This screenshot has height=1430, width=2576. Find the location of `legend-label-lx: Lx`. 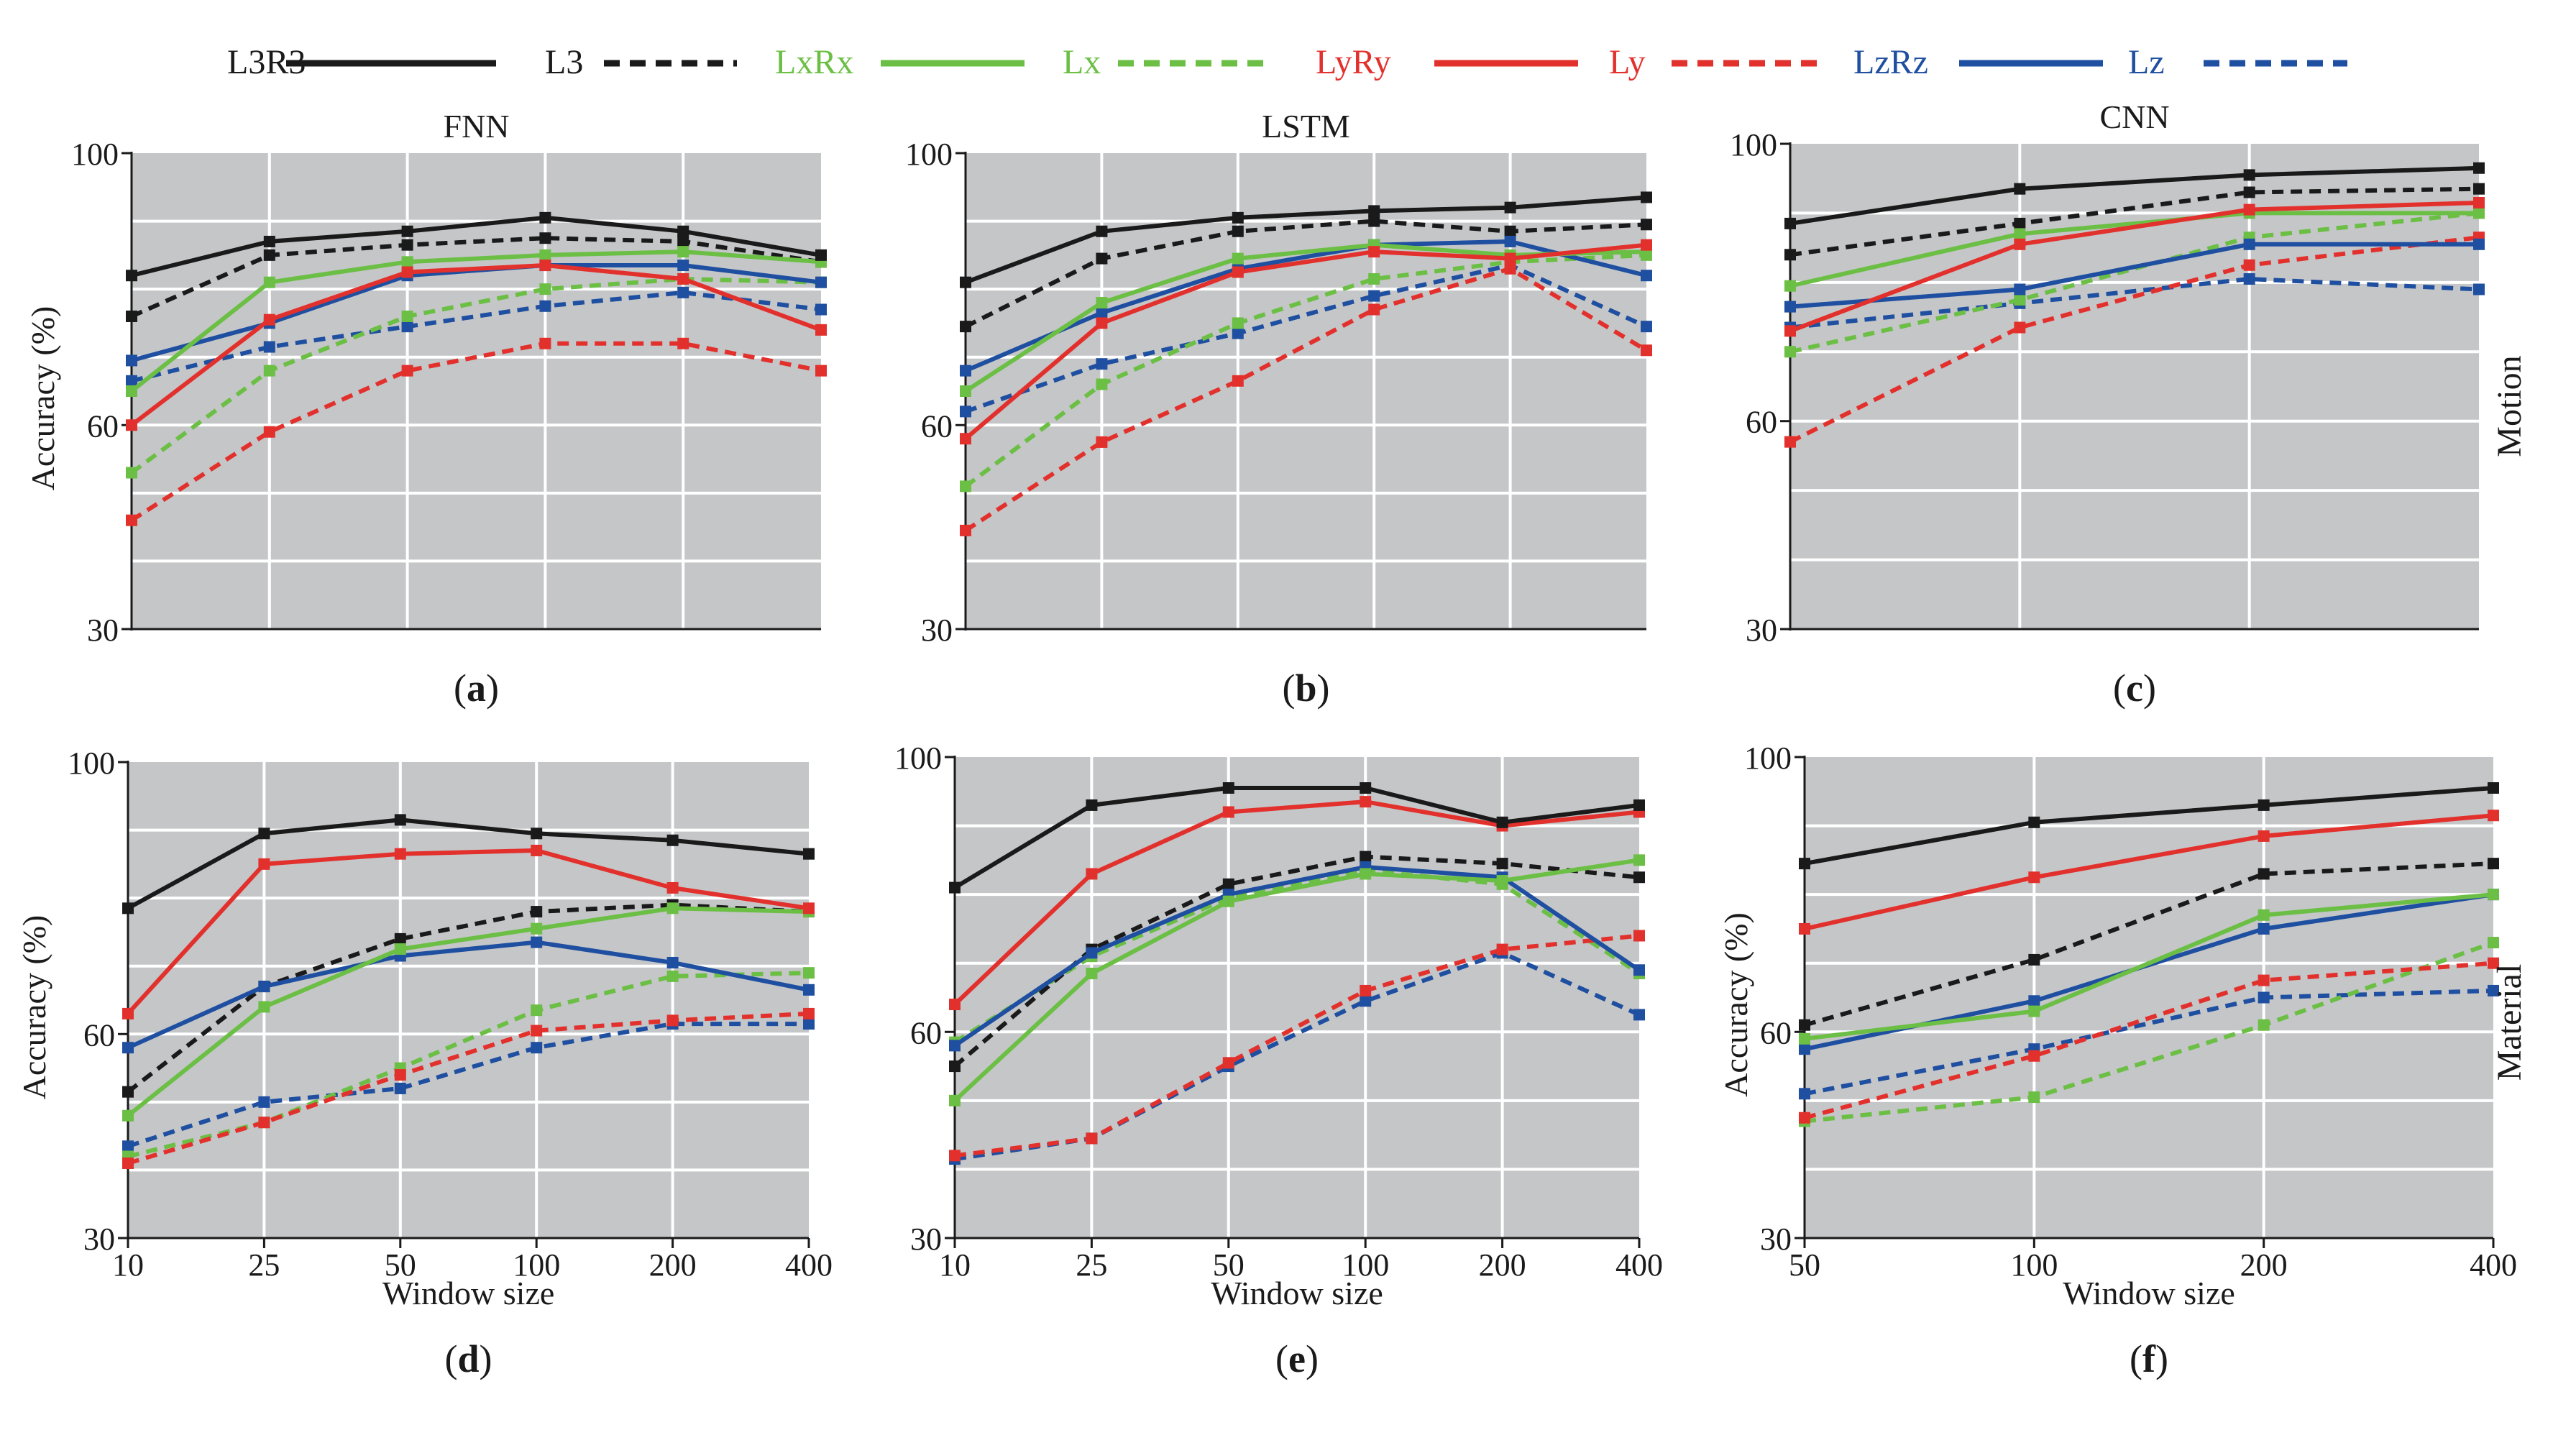

legend-label-lx: Lx is located at coordinates (1082, 62).